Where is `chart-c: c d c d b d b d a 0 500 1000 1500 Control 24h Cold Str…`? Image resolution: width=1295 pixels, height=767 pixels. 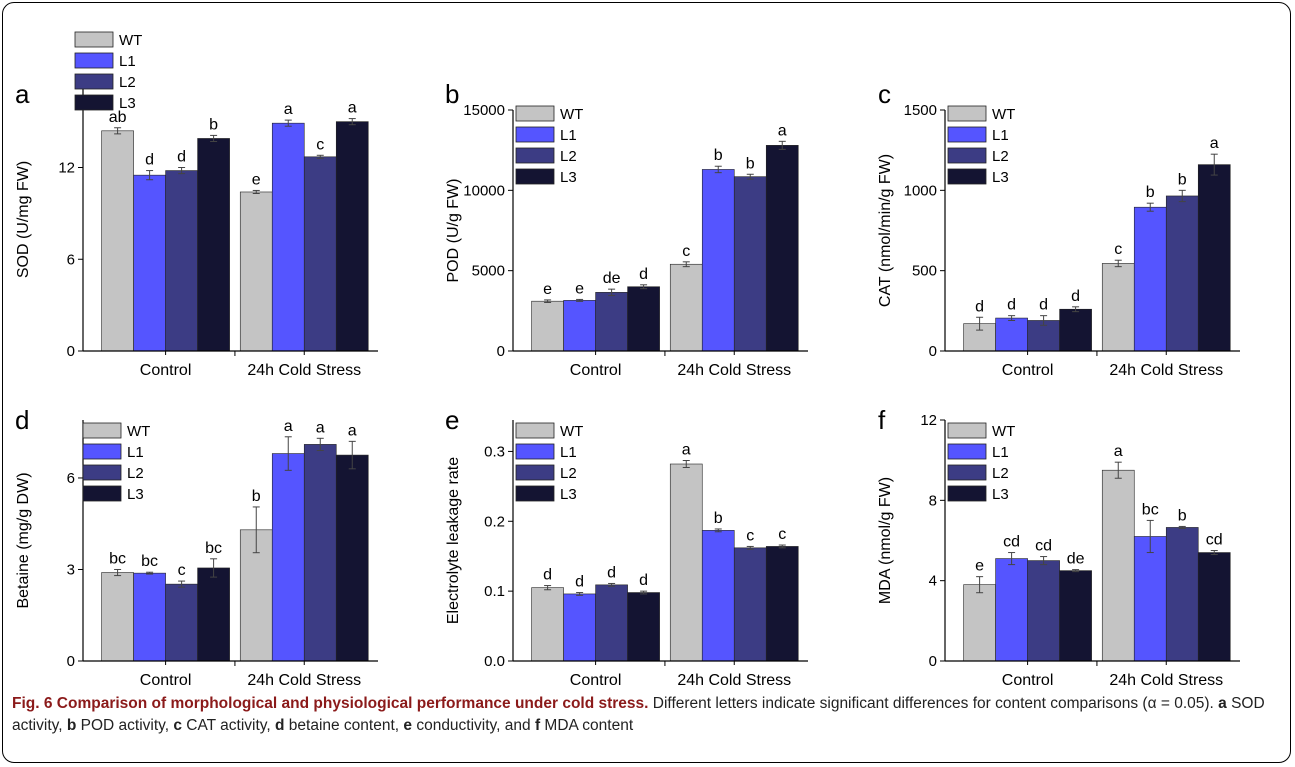
chart-c: c d c d b d b d a 0 500 1000 1500 Control 24h Cold Str… is located at coordinates (1058, 229).